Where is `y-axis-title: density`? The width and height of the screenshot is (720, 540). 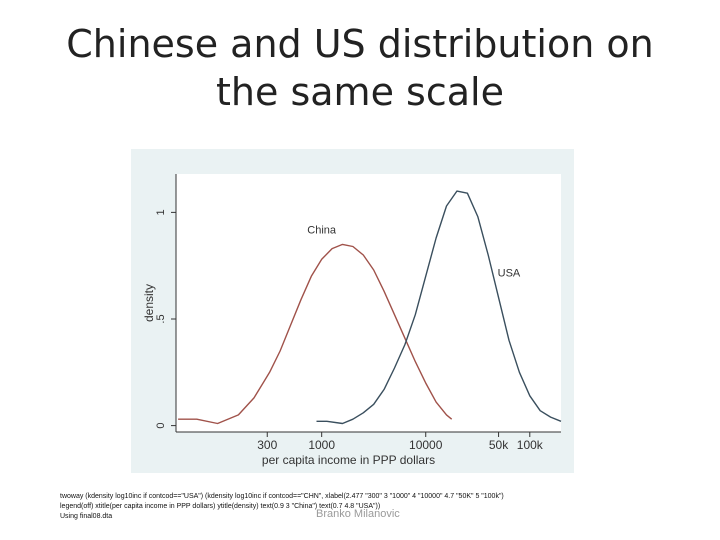 y-axis-title: density is located at coordinates (149, 303).